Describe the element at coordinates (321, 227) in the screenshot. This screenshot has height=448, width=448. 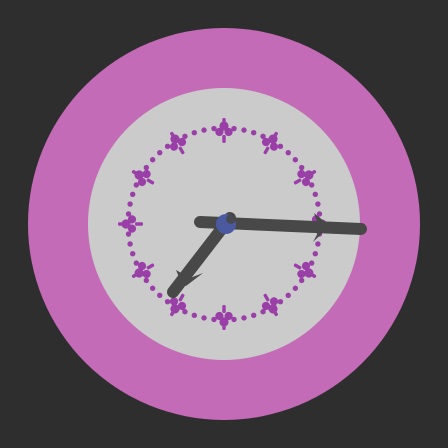
I see `minute-hand-arrowhead` at that location.